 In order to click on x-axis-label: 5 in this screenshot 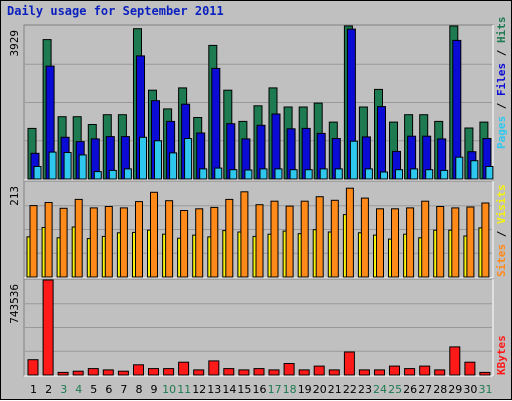, I will do `click(93, 389)`.